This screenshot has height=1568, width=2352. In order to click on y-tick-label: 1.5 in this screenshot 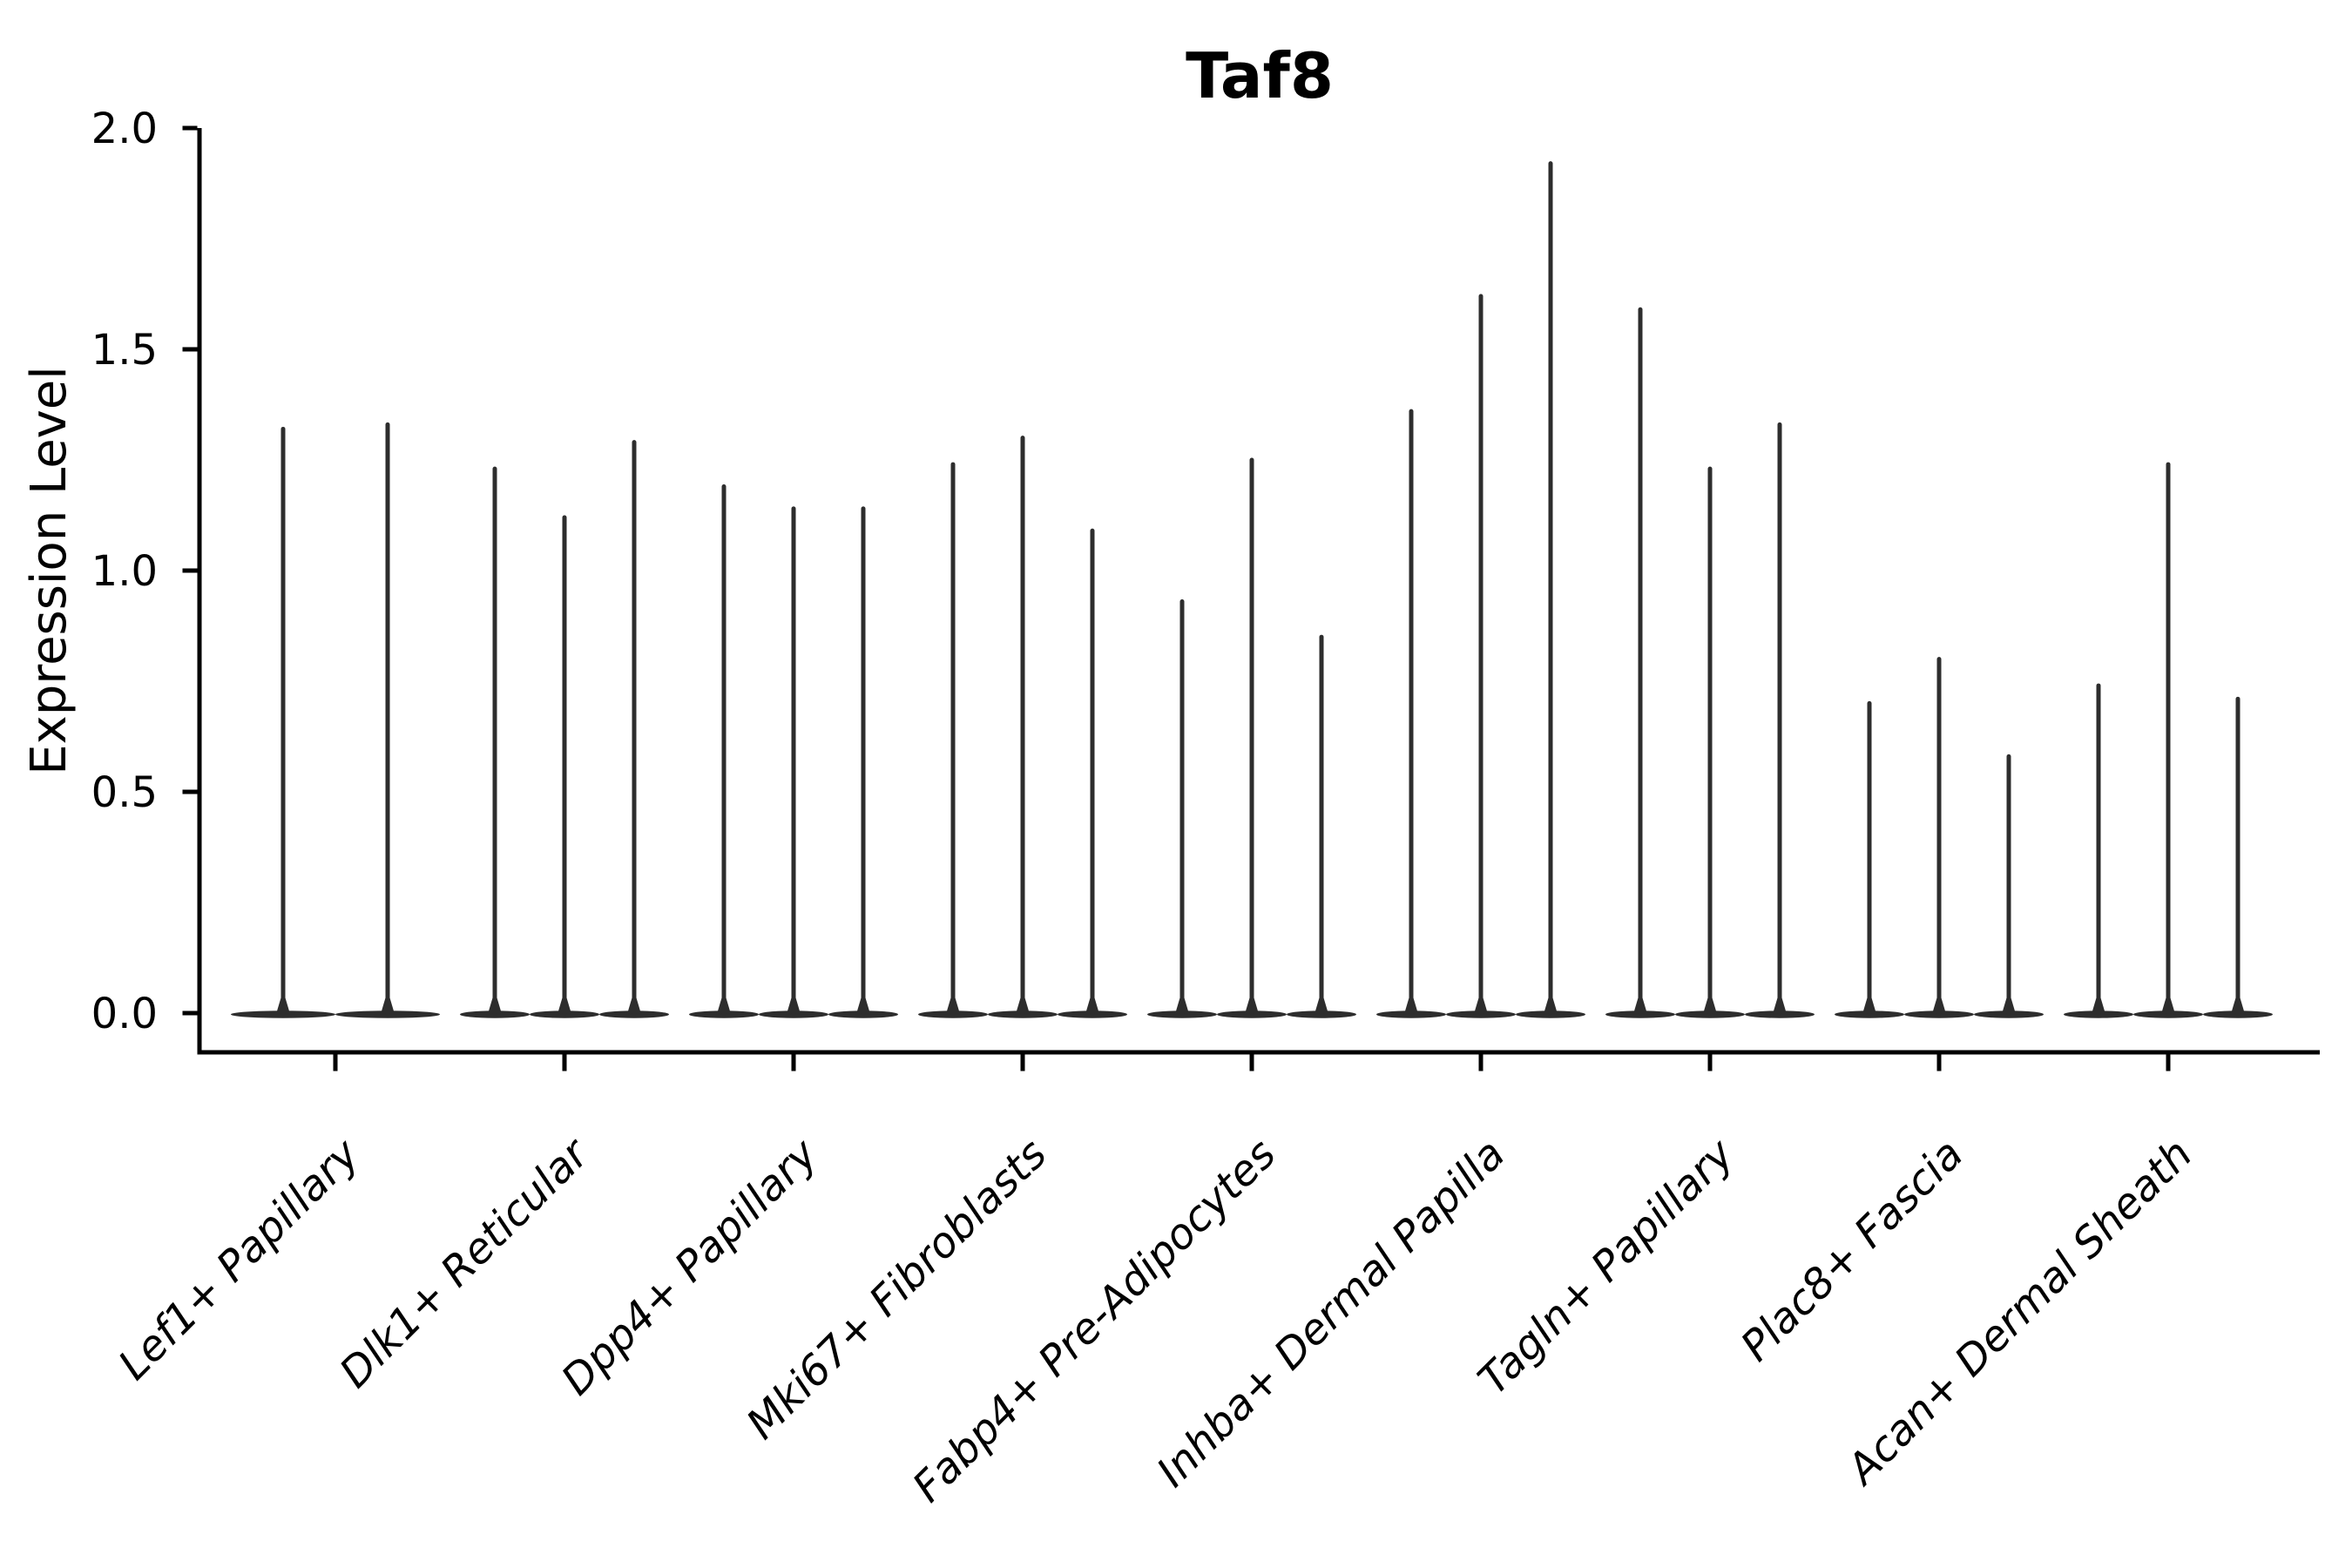, I will do `click(125, 351)`.